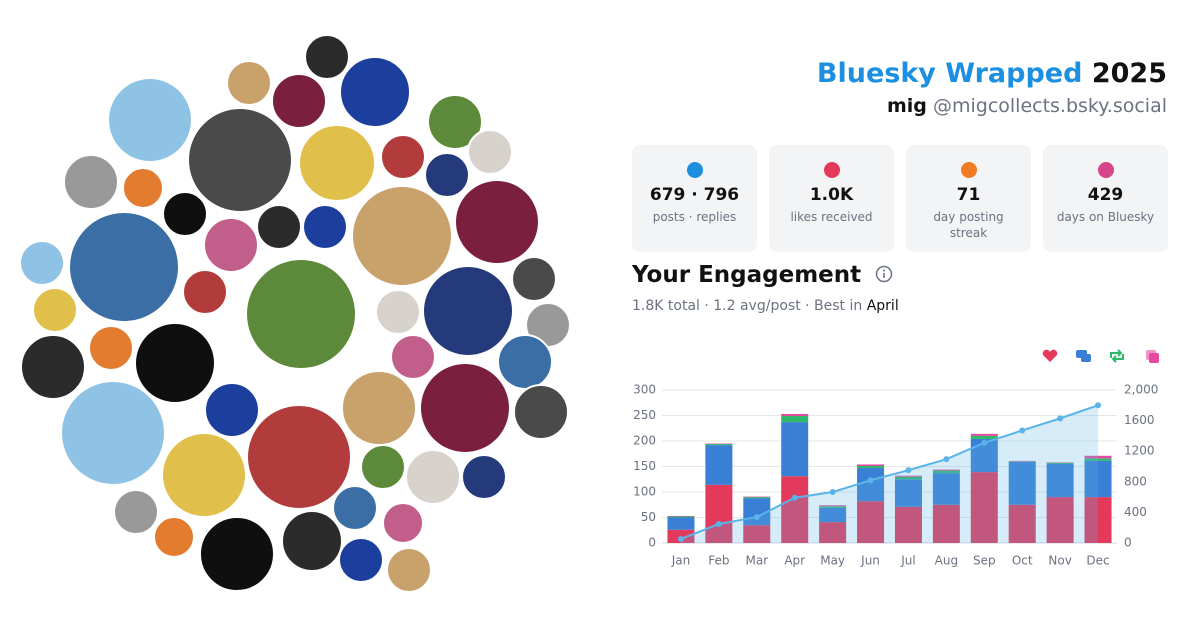 This screenshot has height=630, width=1200. I want to click on heart, so click(1050, 355).